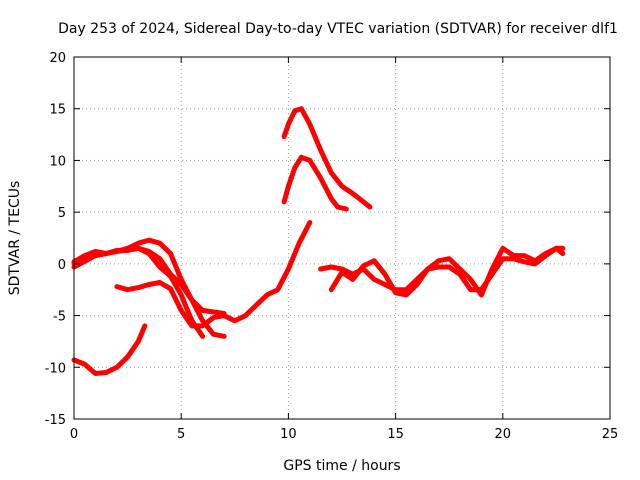 The width and height of the screenshot is (640, 480). I want to click on x-tick-label-0: 0, so click(74, 434).